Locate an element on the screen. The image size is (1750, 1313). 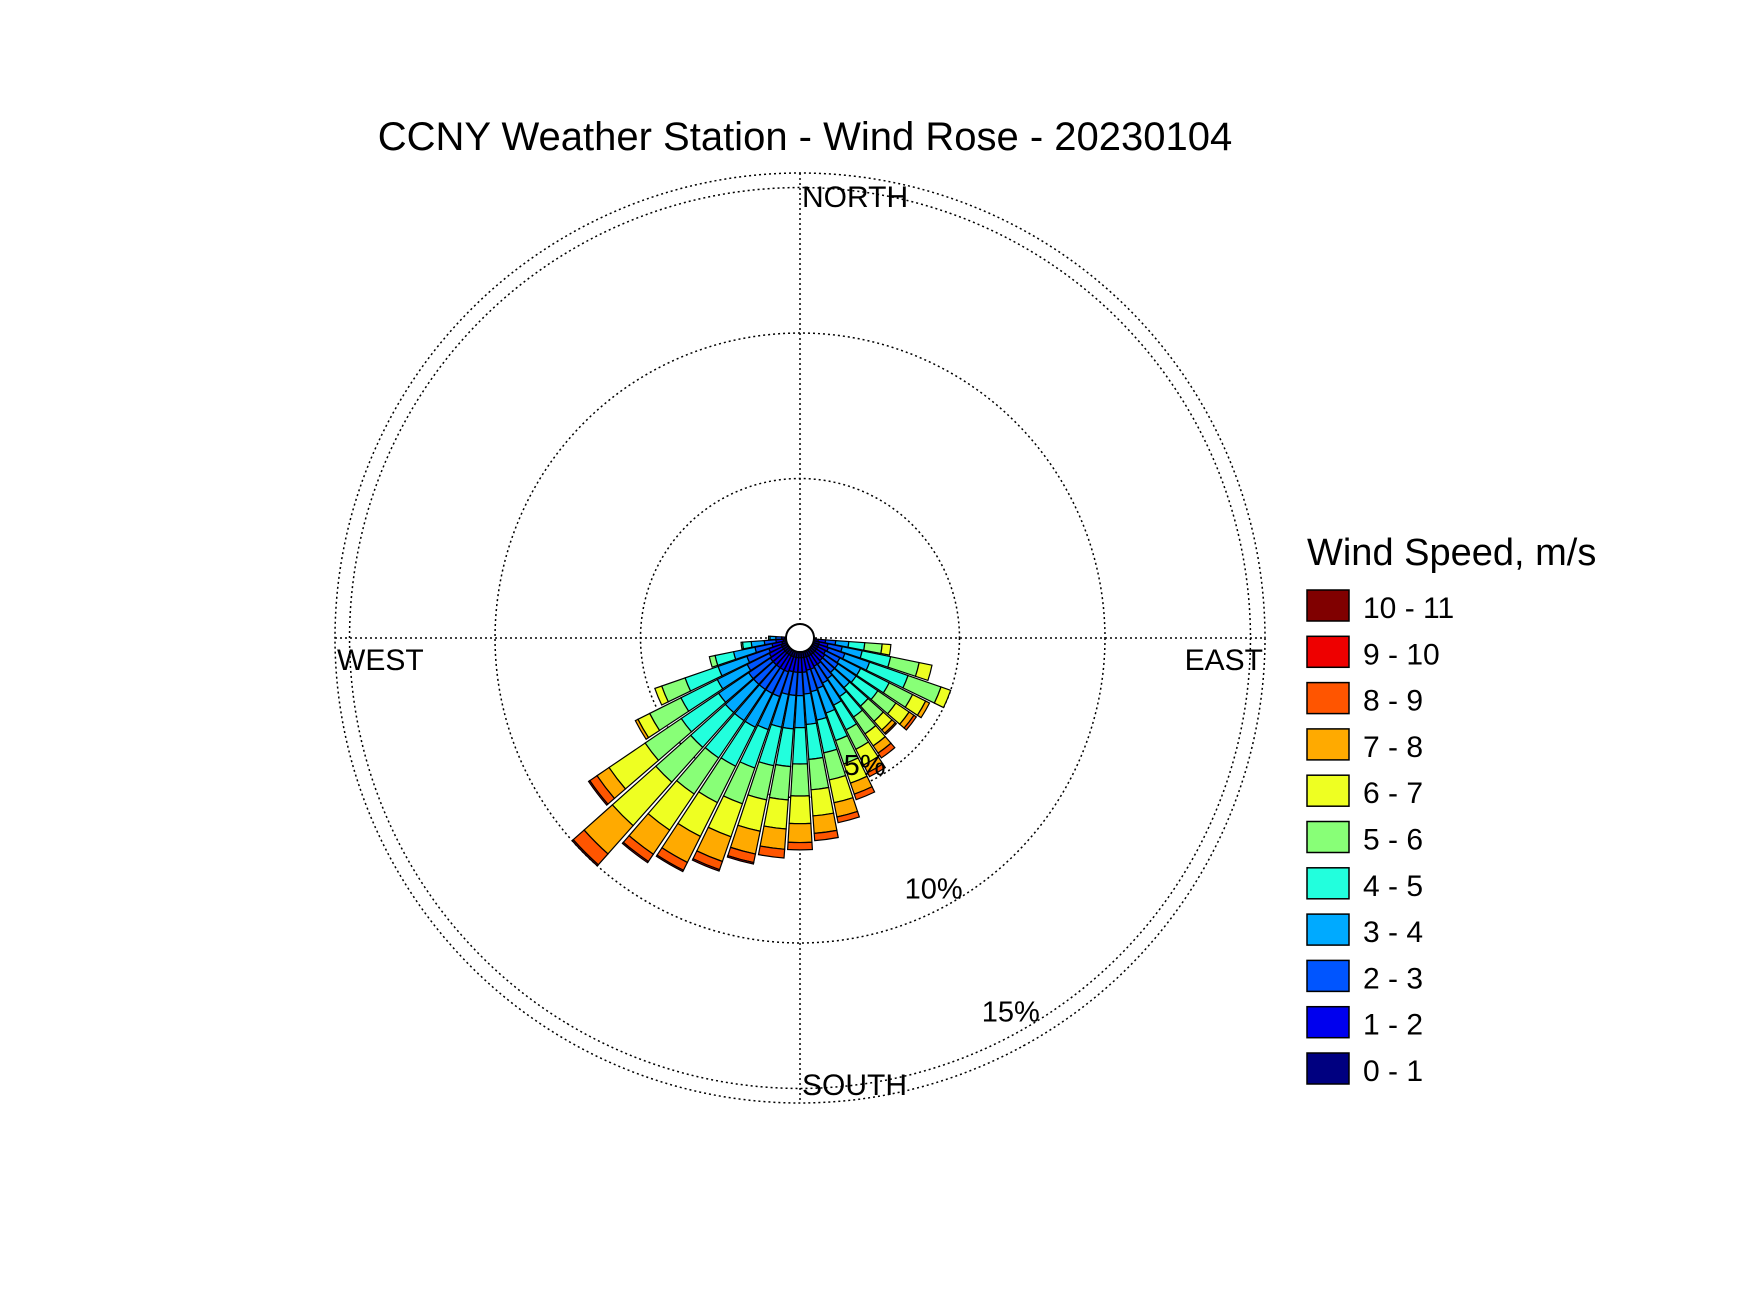
legend-label: 1 - 2 is located at coordinates (1393, 1025).